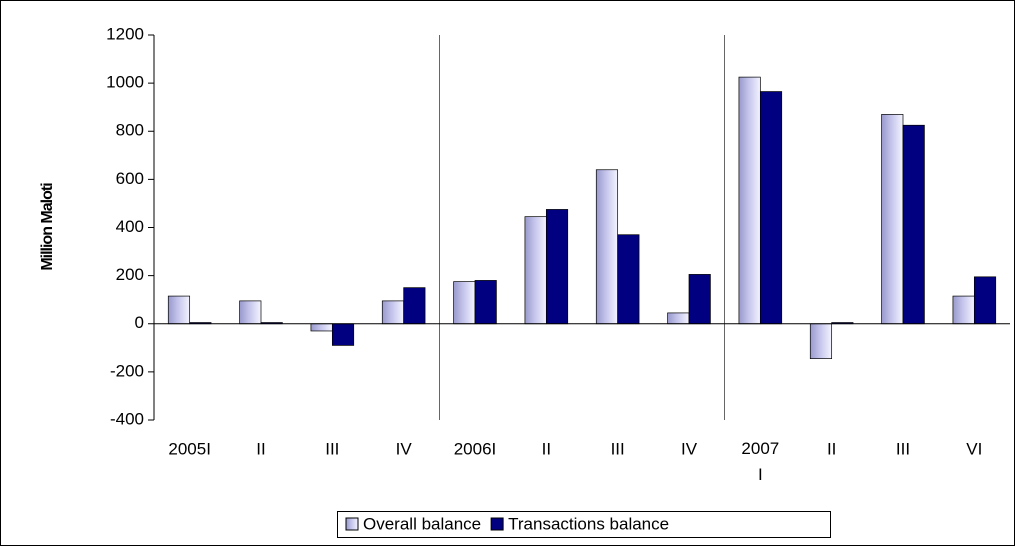  Describe the element at coordinates (588, 523) in the screenshot. I see `legend-label: Transactions balance` at that location.